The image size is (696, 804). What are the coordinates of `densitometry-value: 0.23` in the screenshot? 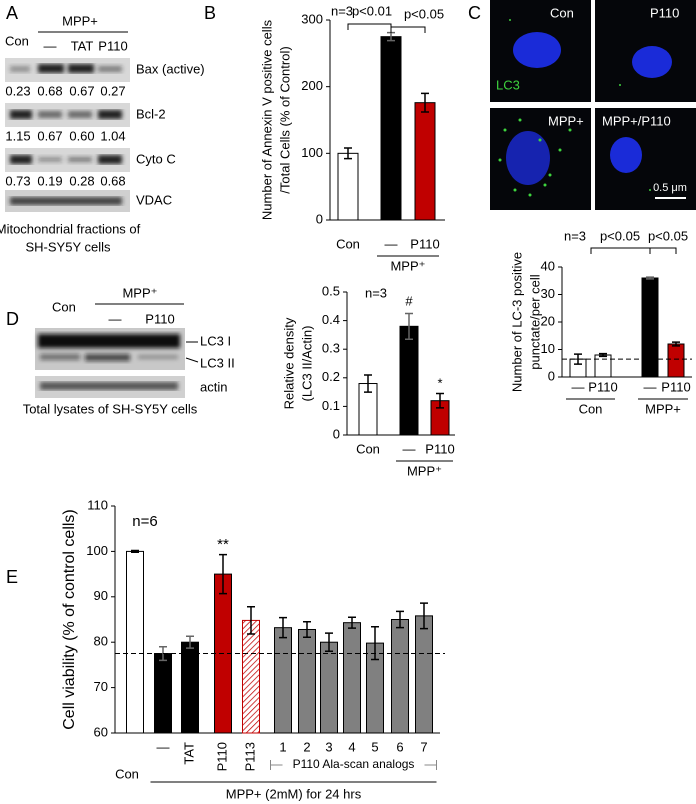 It's located at (17, 90).